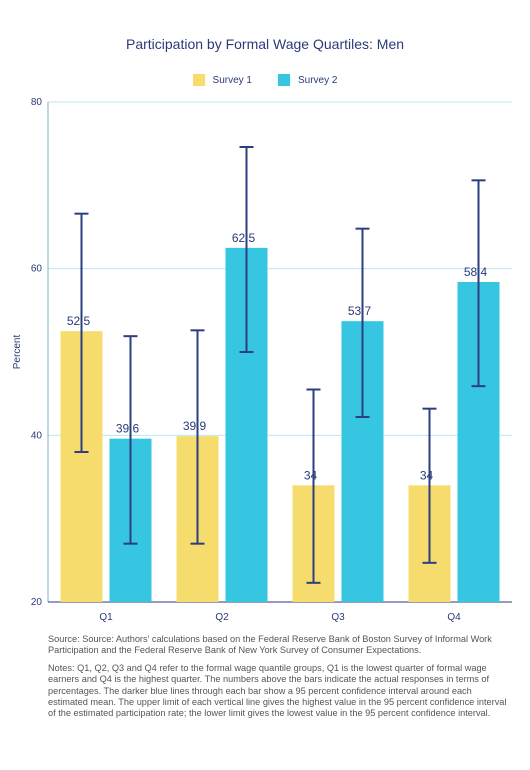 The width and height of the screenshot is (530, 770). I want to click on y-tick-label-80: 80, so click(37, 102).